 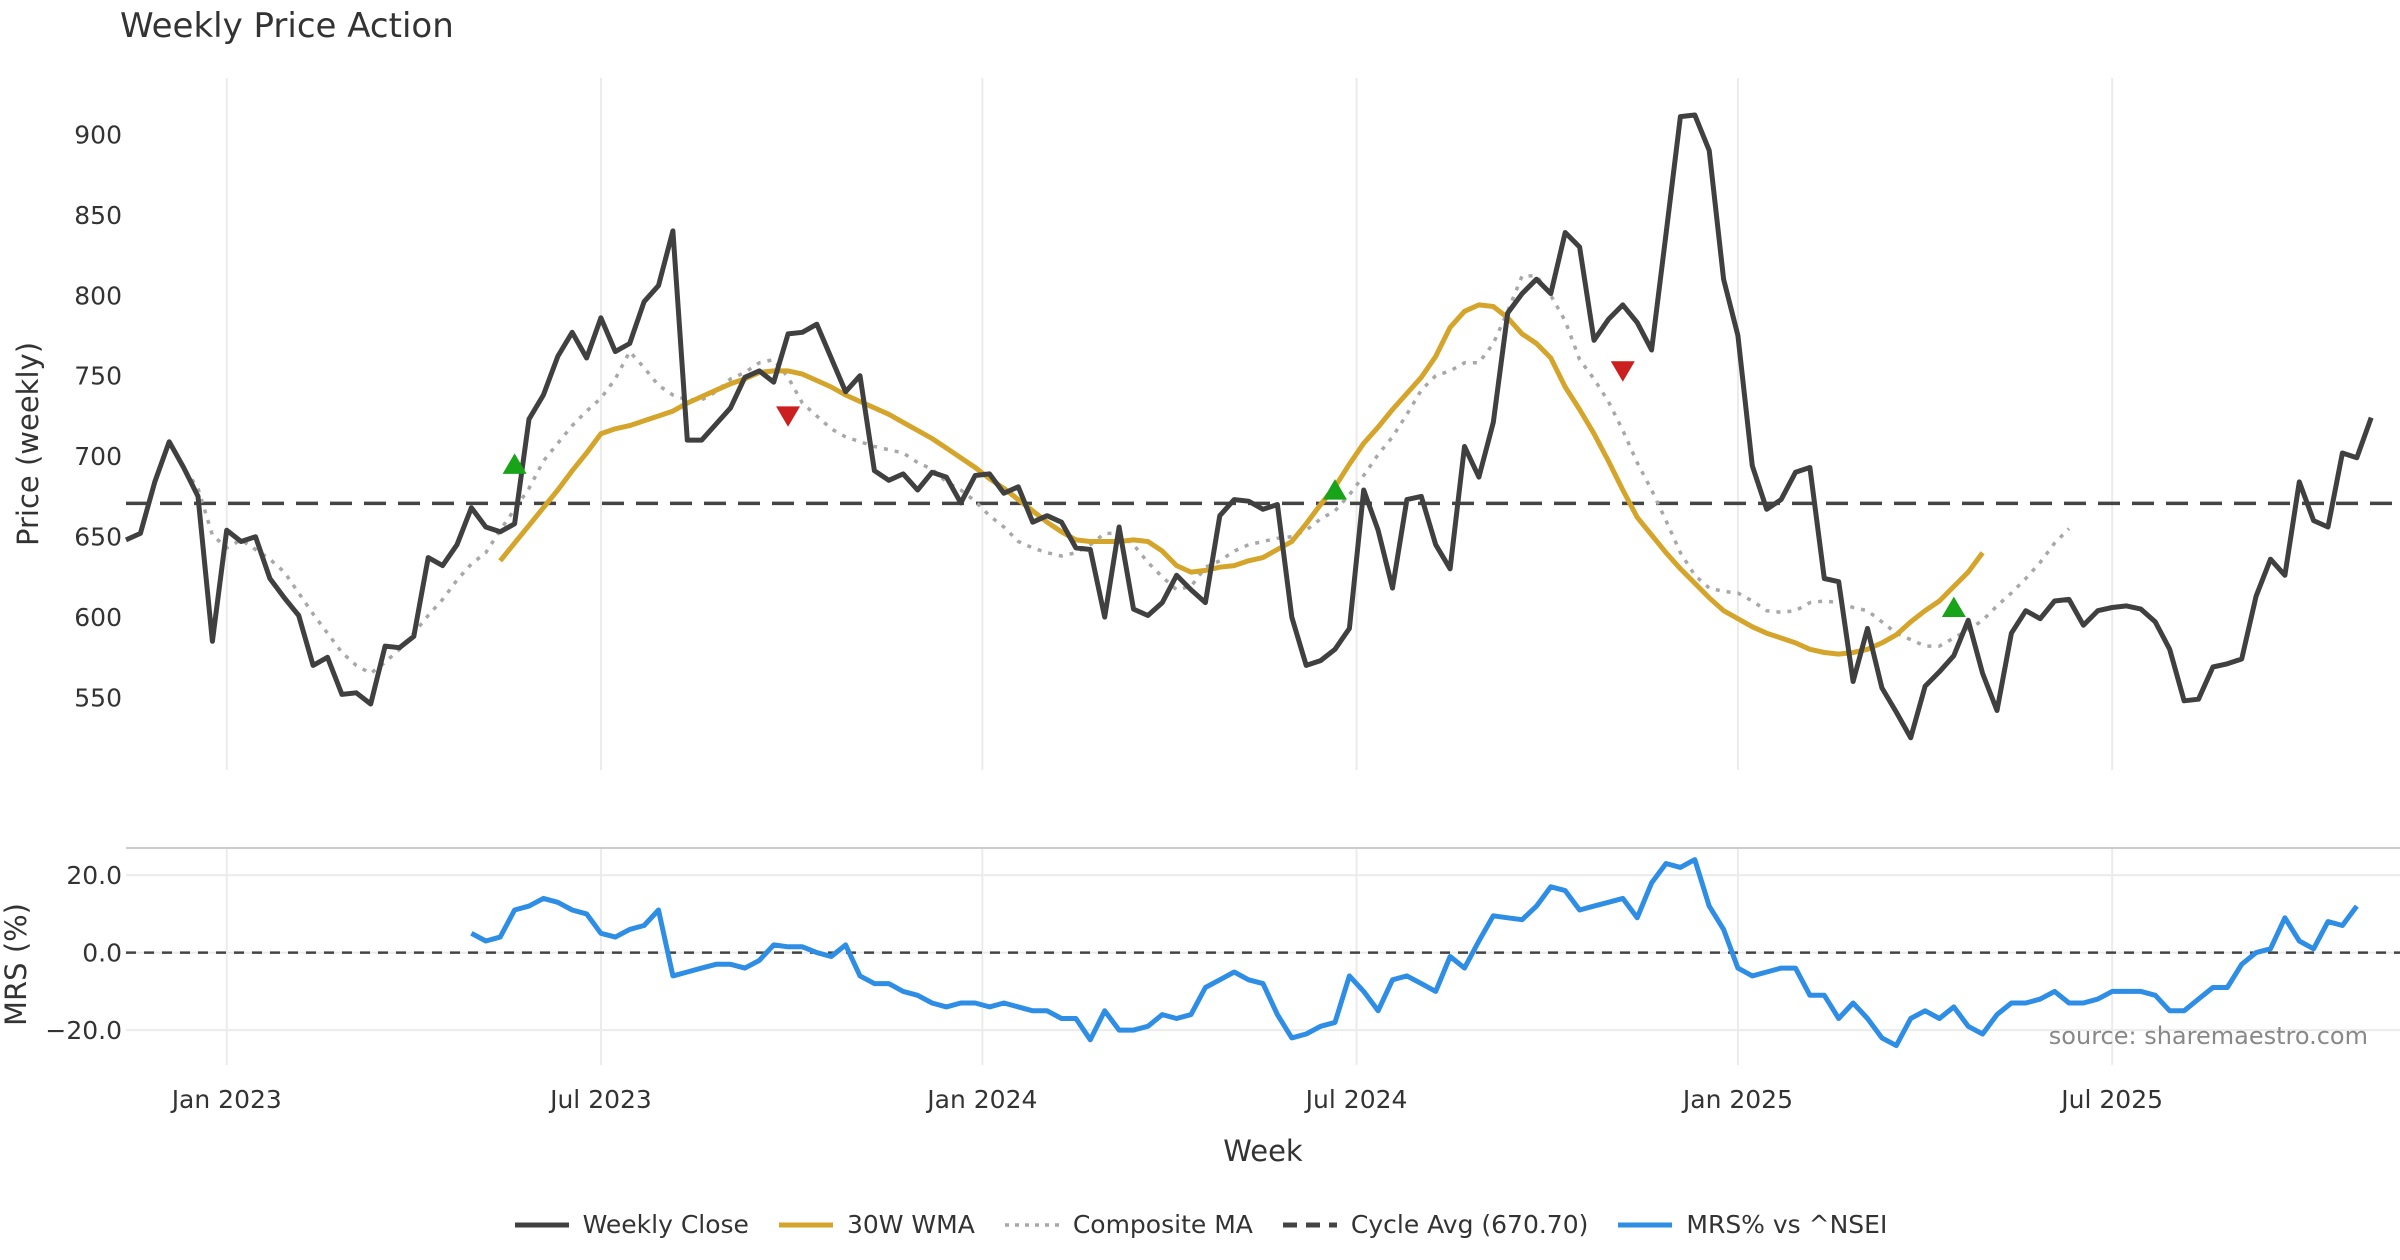 What do you see at coordinates (98, 215) in the screenshot?
I see `price-y-tick-label: 850` at bounding box center [98, 215].